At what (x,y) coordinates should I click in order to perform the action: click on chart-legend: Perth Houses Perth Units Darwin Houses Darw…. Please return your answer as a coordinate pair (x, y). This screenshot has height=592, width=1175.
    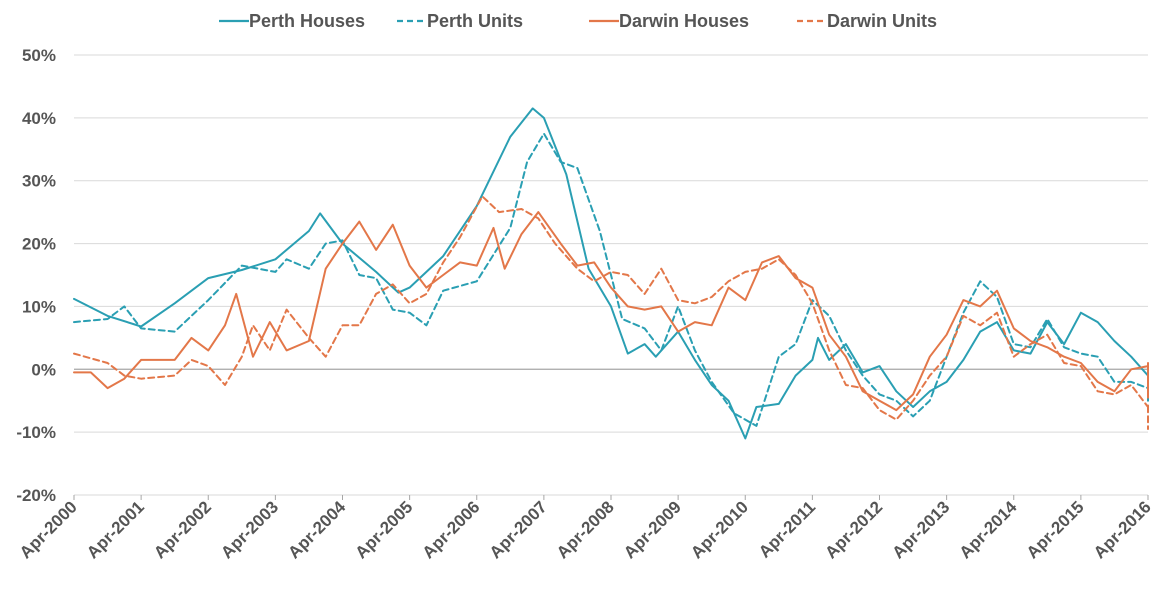
    Looking at the image, I should click on (578, 21).